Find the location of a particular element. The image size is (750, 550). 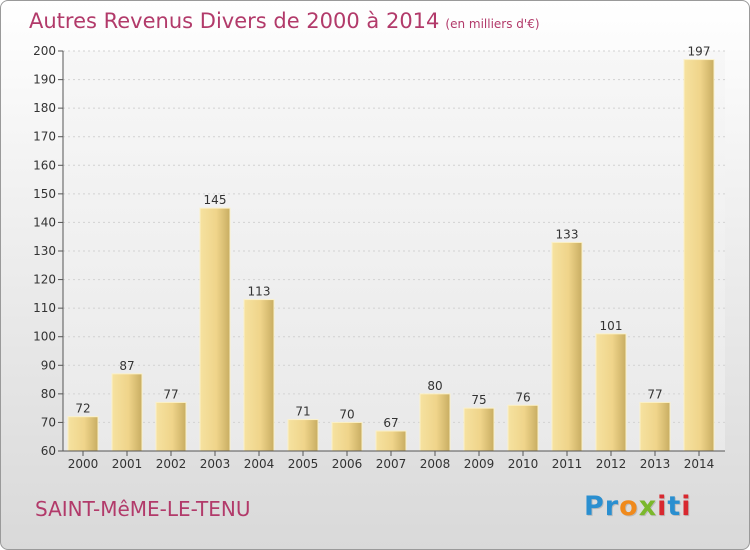

y-tick-label: 80 is located at coordinates (48, 394).